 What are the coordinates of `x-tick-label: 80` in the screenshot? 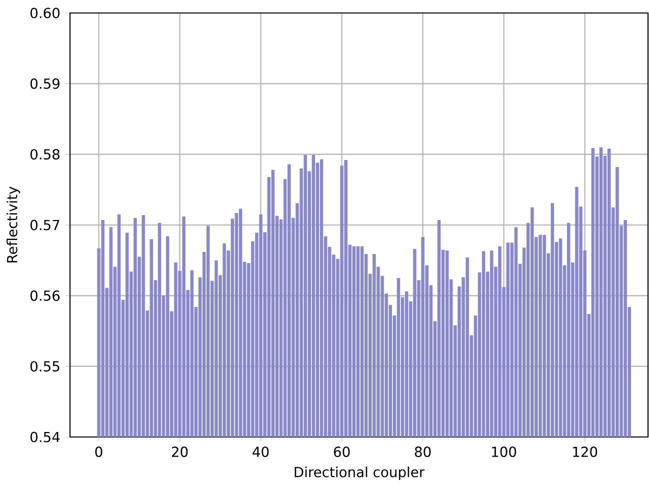 It's located at (422, 452).